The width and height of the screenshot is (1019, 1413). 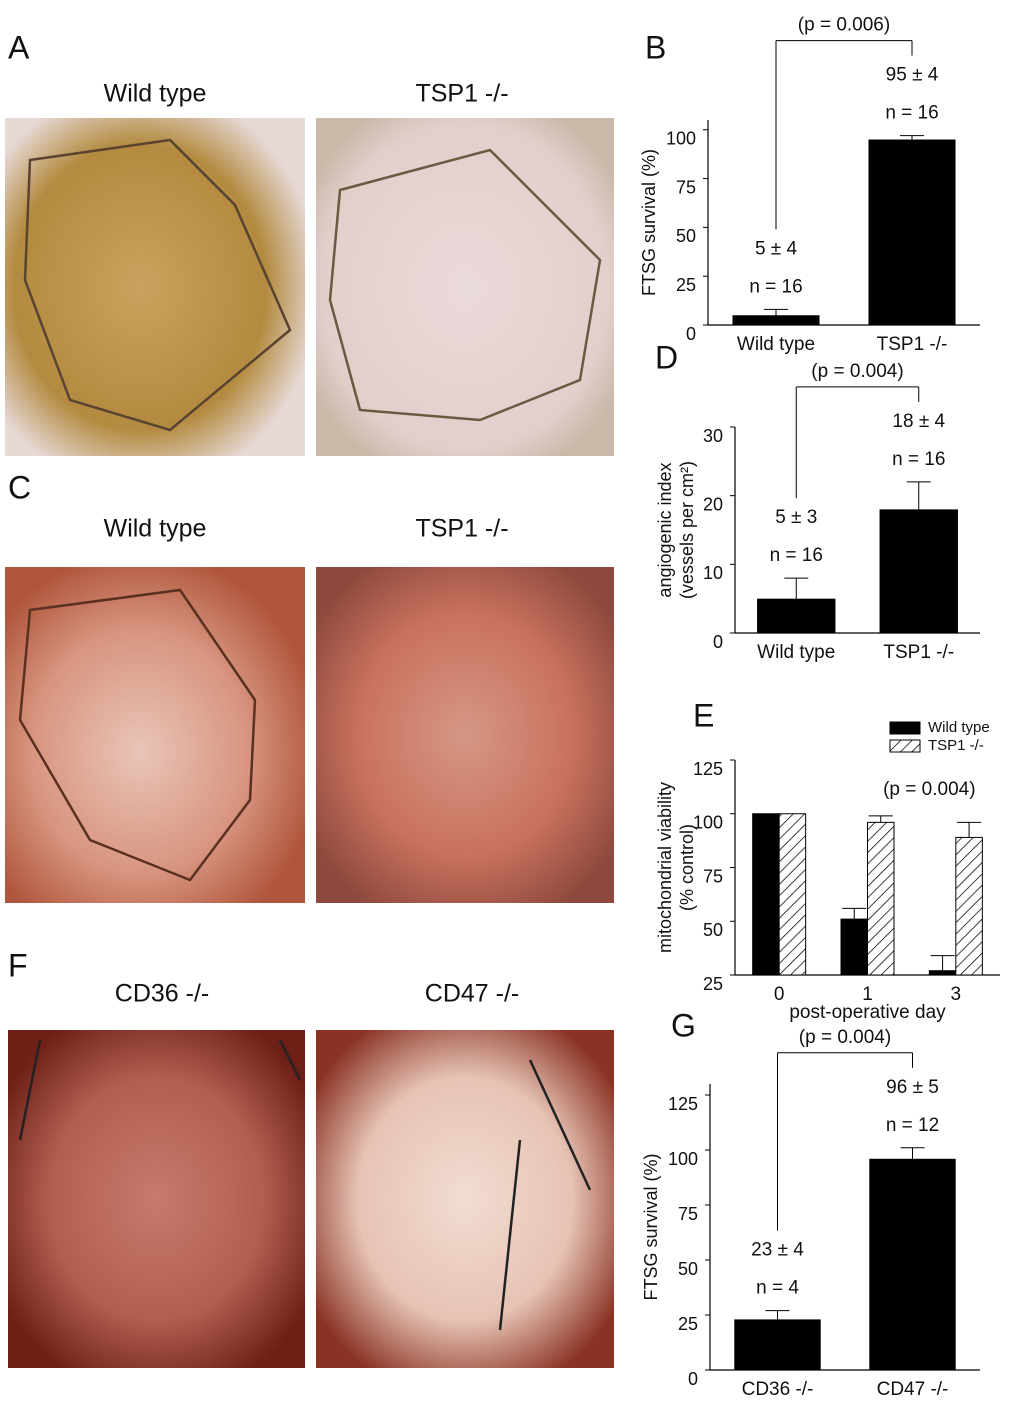 I want to click on panel-letter: A, so click(x=19, y=47).